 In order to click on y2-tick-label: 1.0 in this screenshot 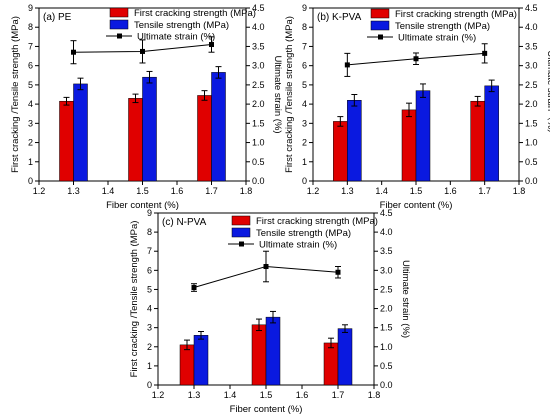, I will do `click(386, 347)`.